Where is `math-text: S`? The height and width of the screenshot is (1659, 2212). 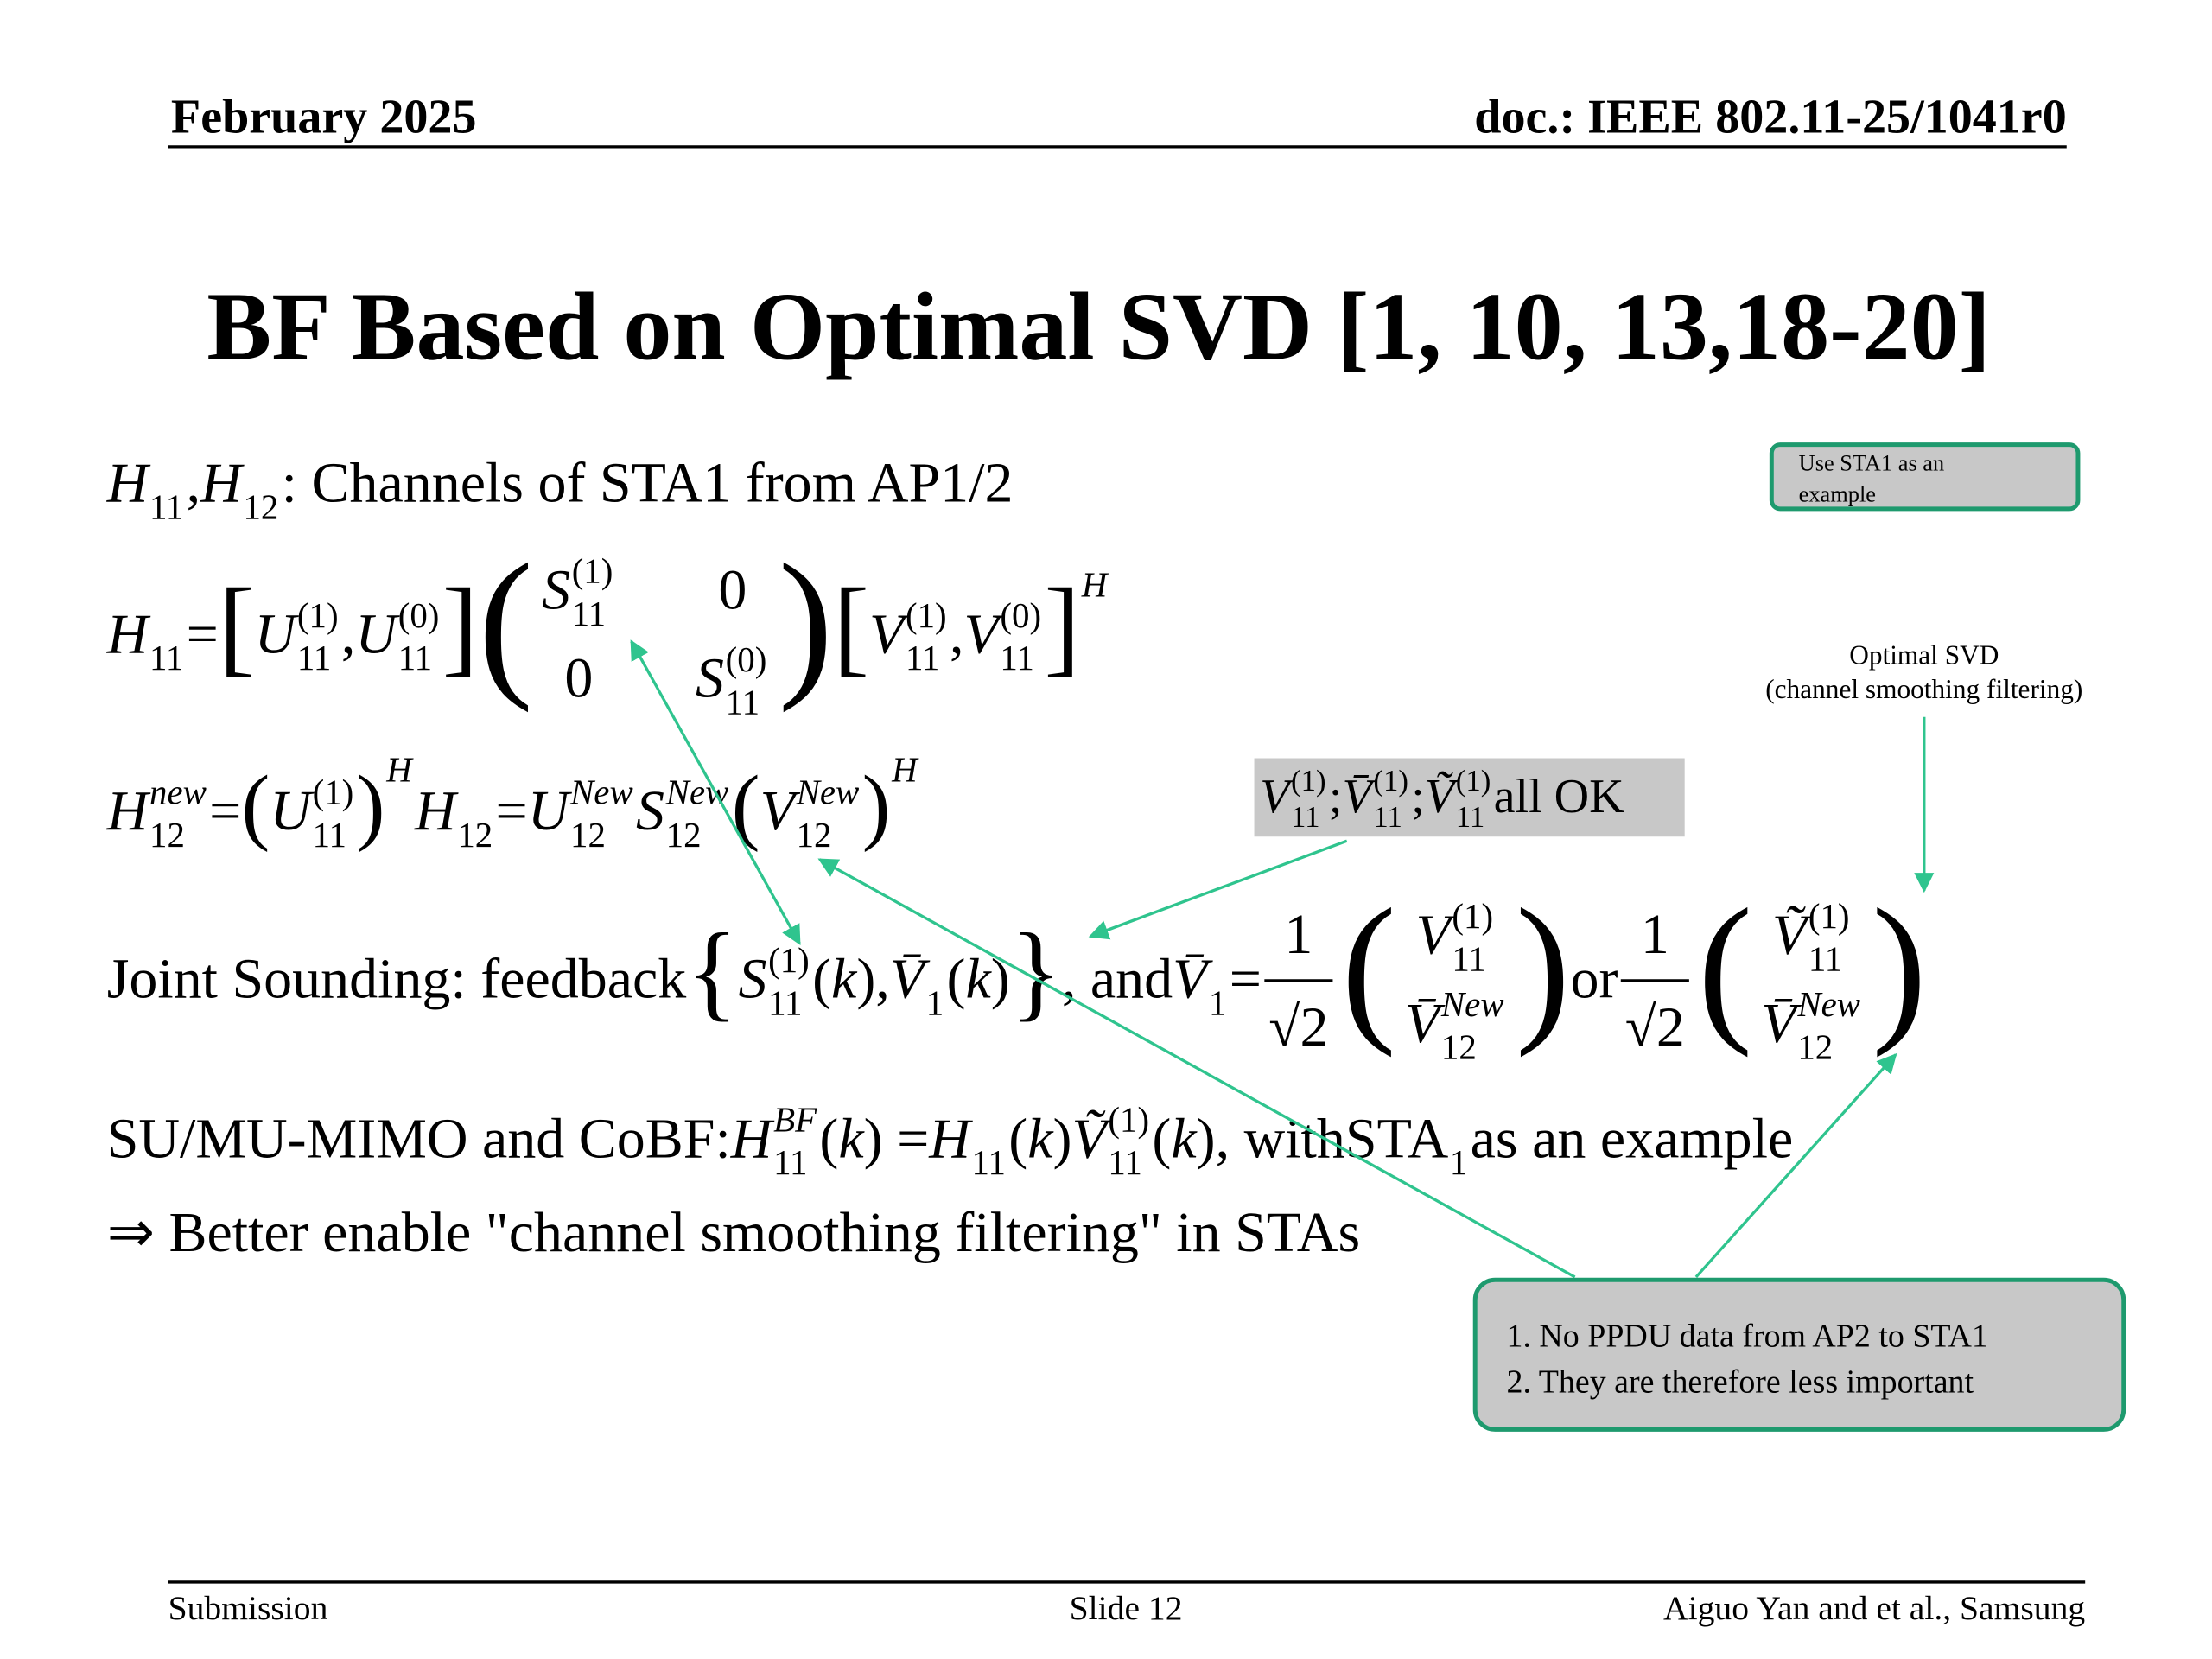 math-text: S is located at coordinates (556, 589).